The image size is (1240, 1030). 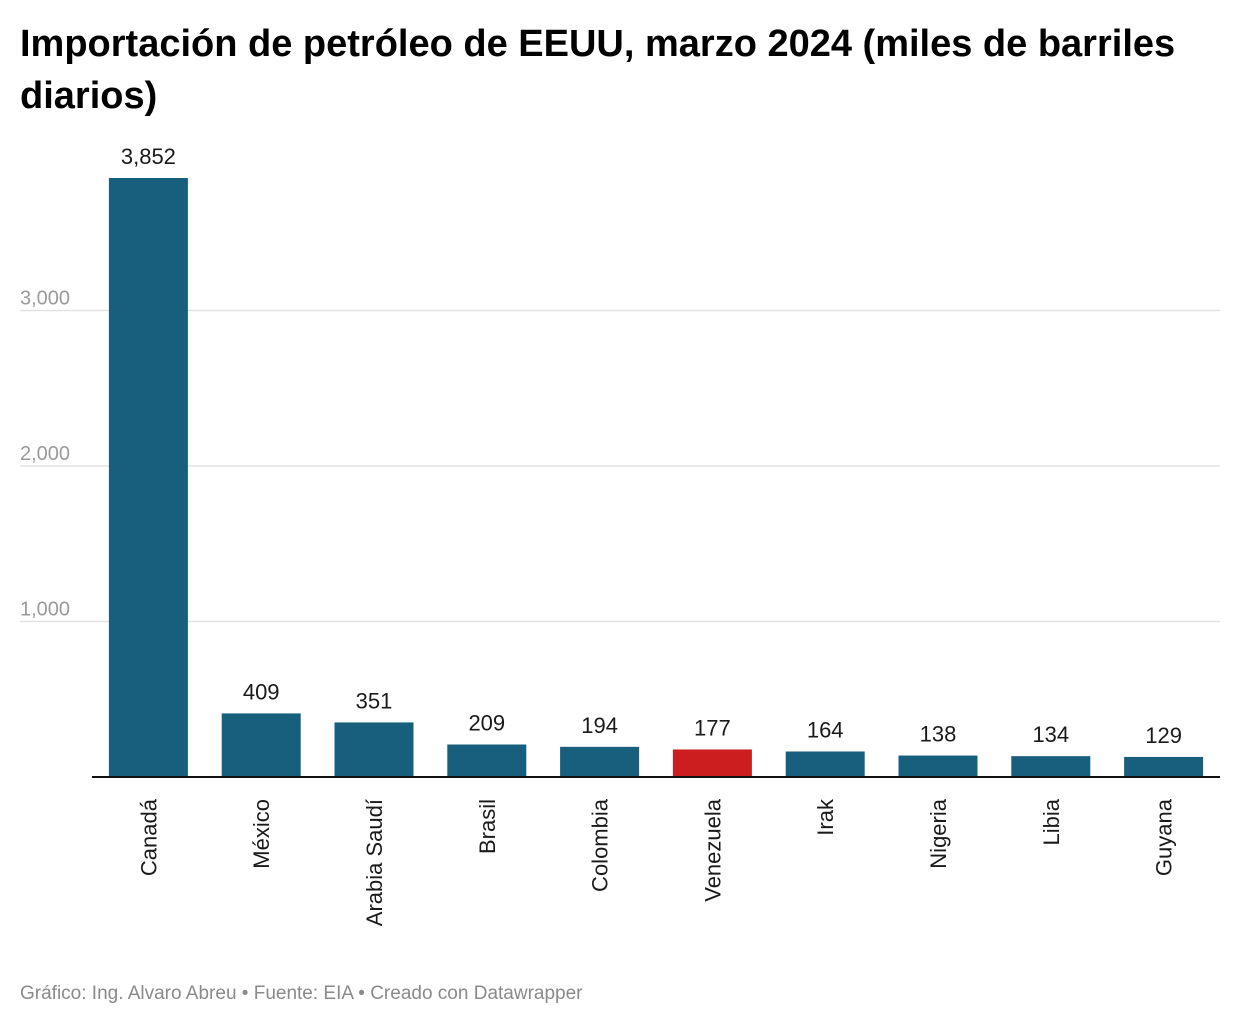 I want to click on category-label: Brasil, so click(x=487, y=826).